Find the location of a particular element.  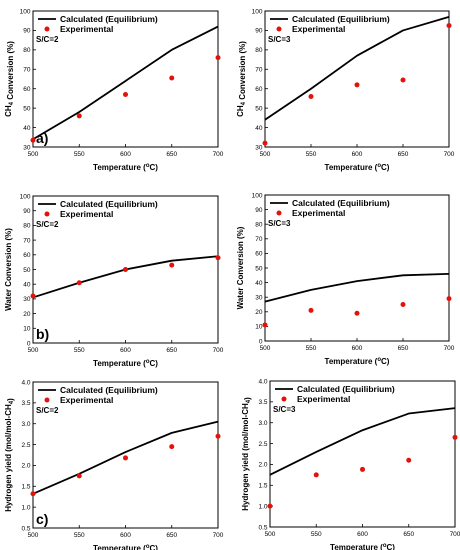

y-tick-label: 70 is located at coordinates (259, 70).